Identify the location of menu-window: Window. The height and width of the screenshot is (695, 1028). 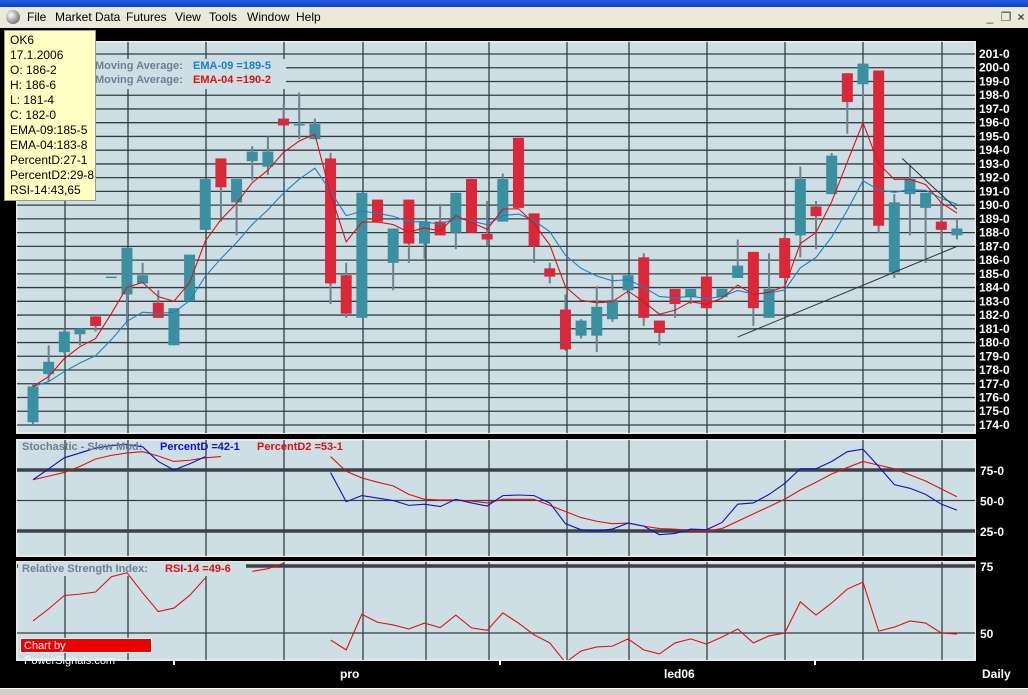
(268, 17).